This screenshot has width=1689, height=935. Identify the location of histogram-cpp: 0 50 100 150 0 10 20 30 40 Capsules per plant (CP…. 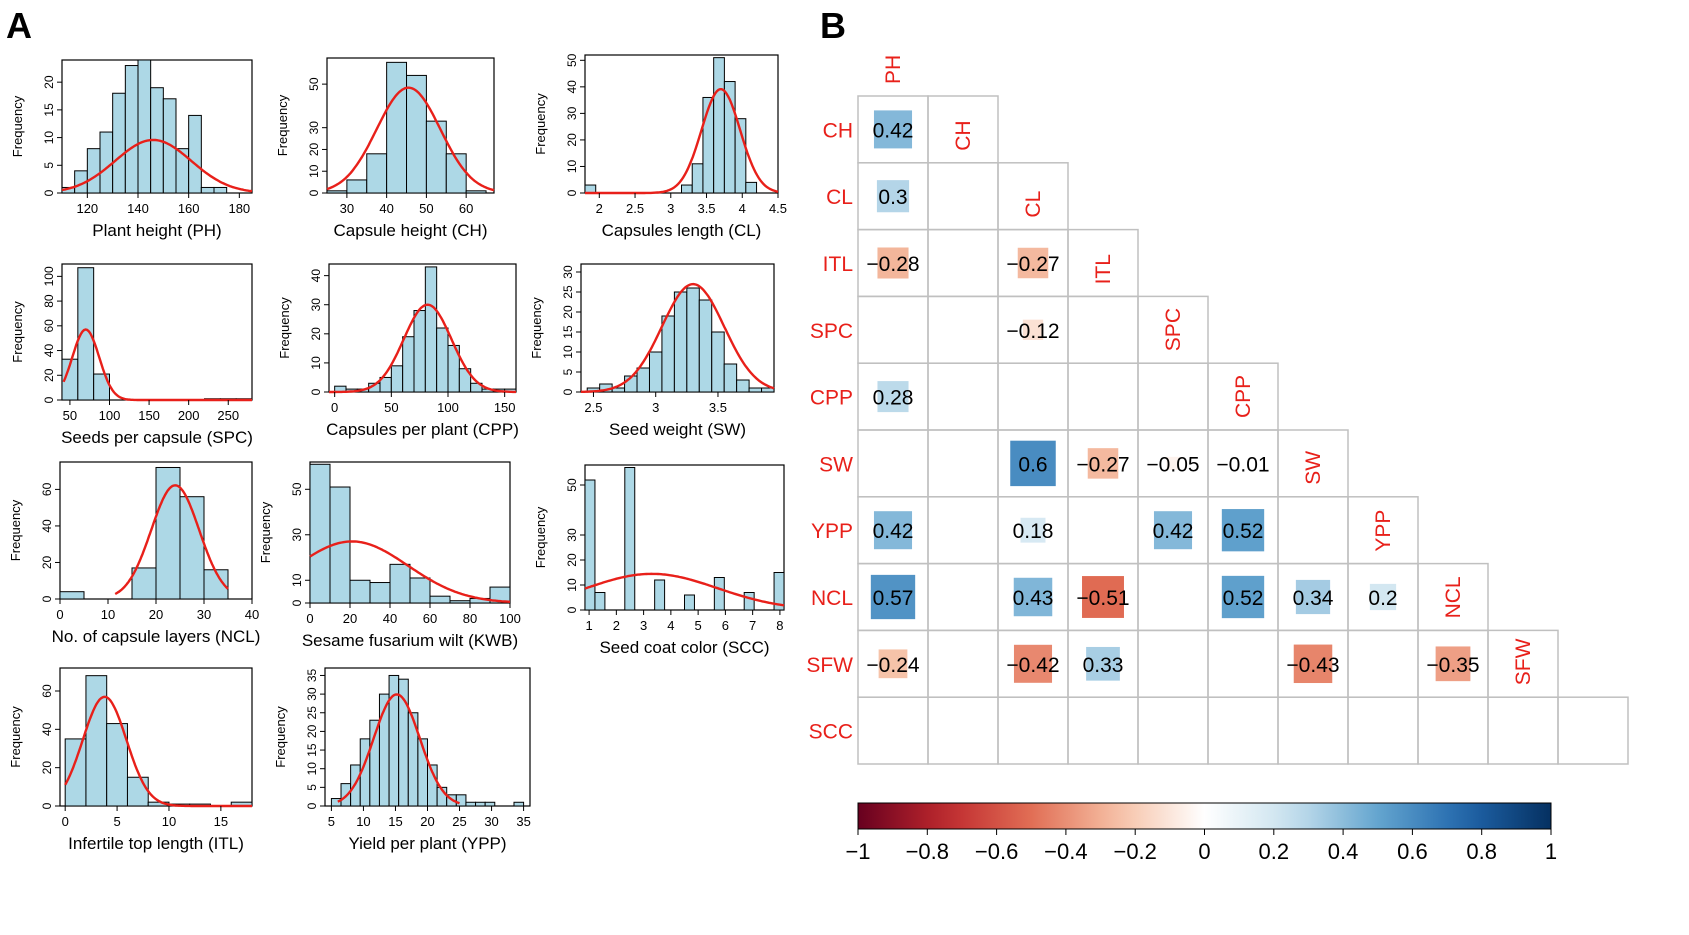
(398, 351).